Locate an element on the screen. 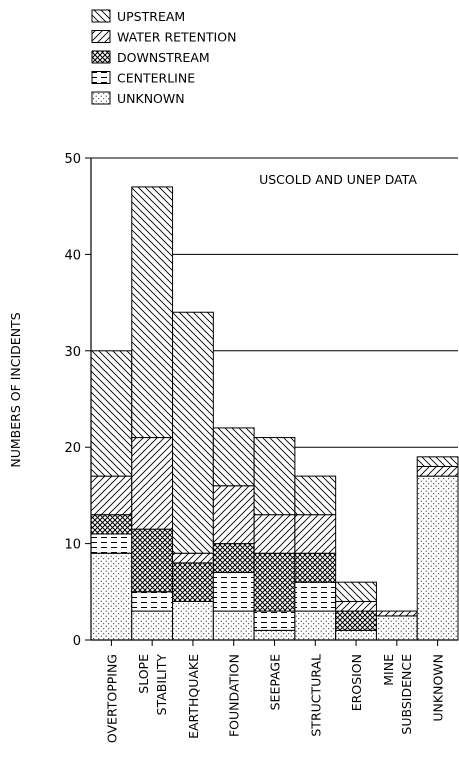  bar-seepage-downstream is located at coordinates (274, 582).